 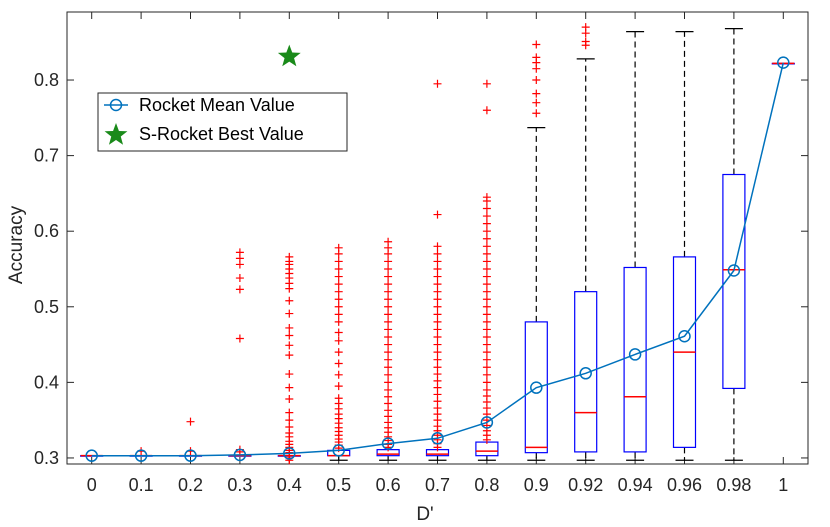 I want to click on x-tick-label: 0.8, so click(x=486, y=485).